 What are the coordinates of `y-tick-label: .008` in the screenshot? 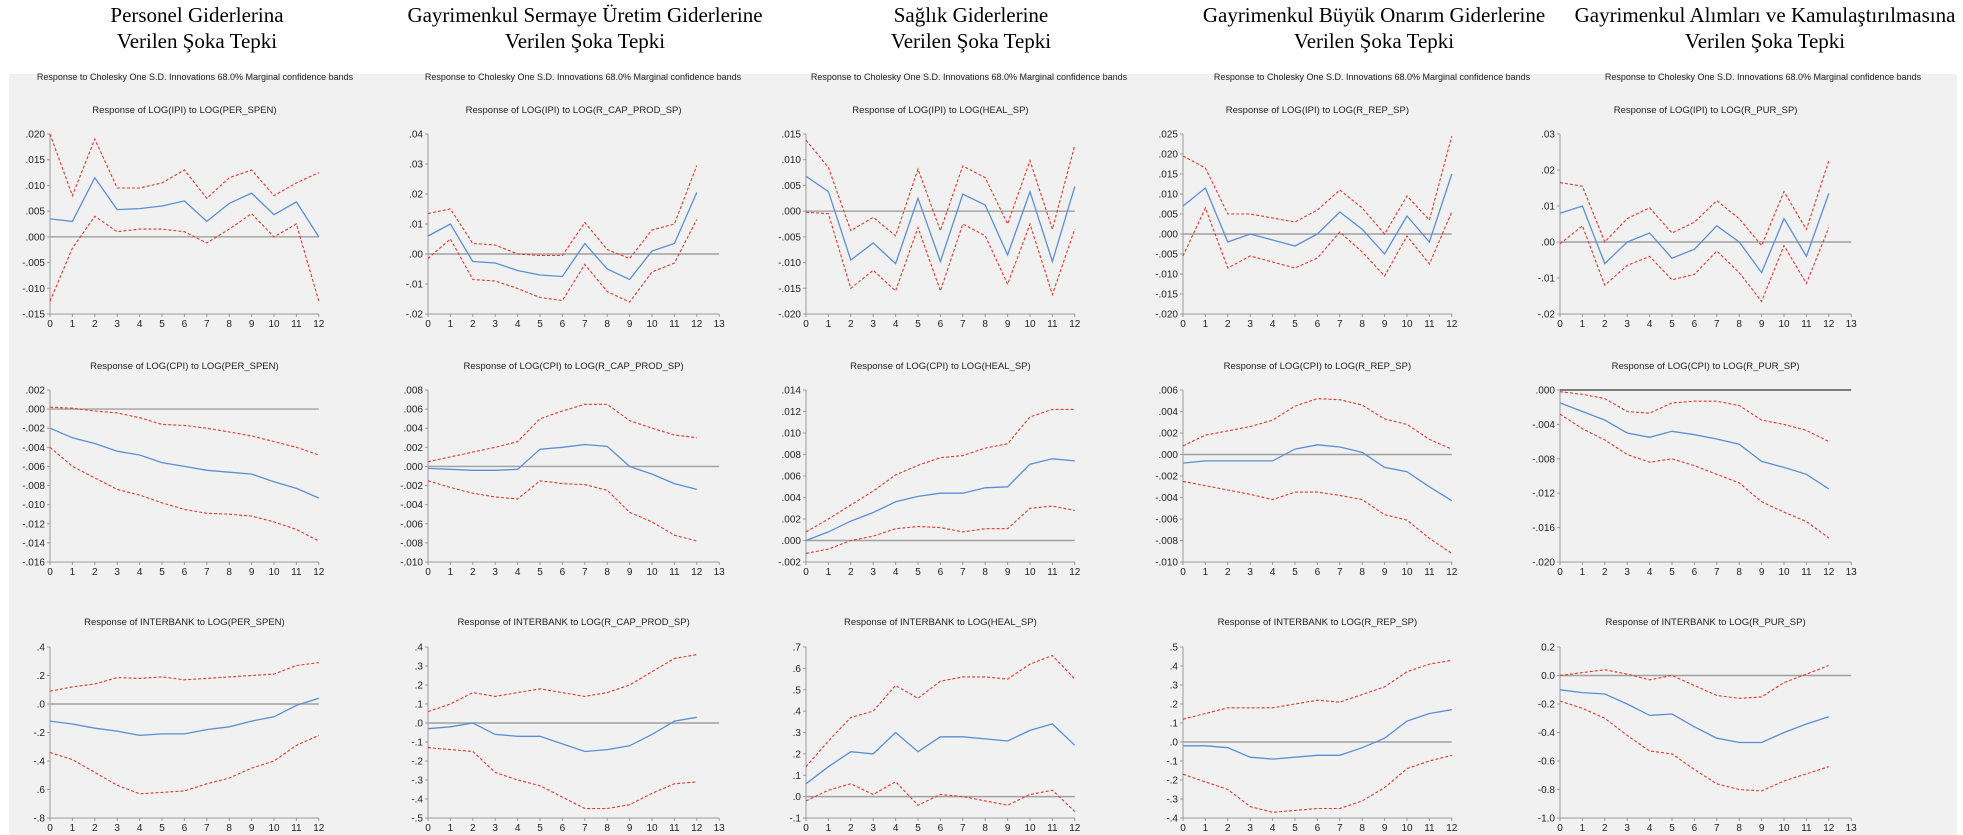 It's located at (414, 391).